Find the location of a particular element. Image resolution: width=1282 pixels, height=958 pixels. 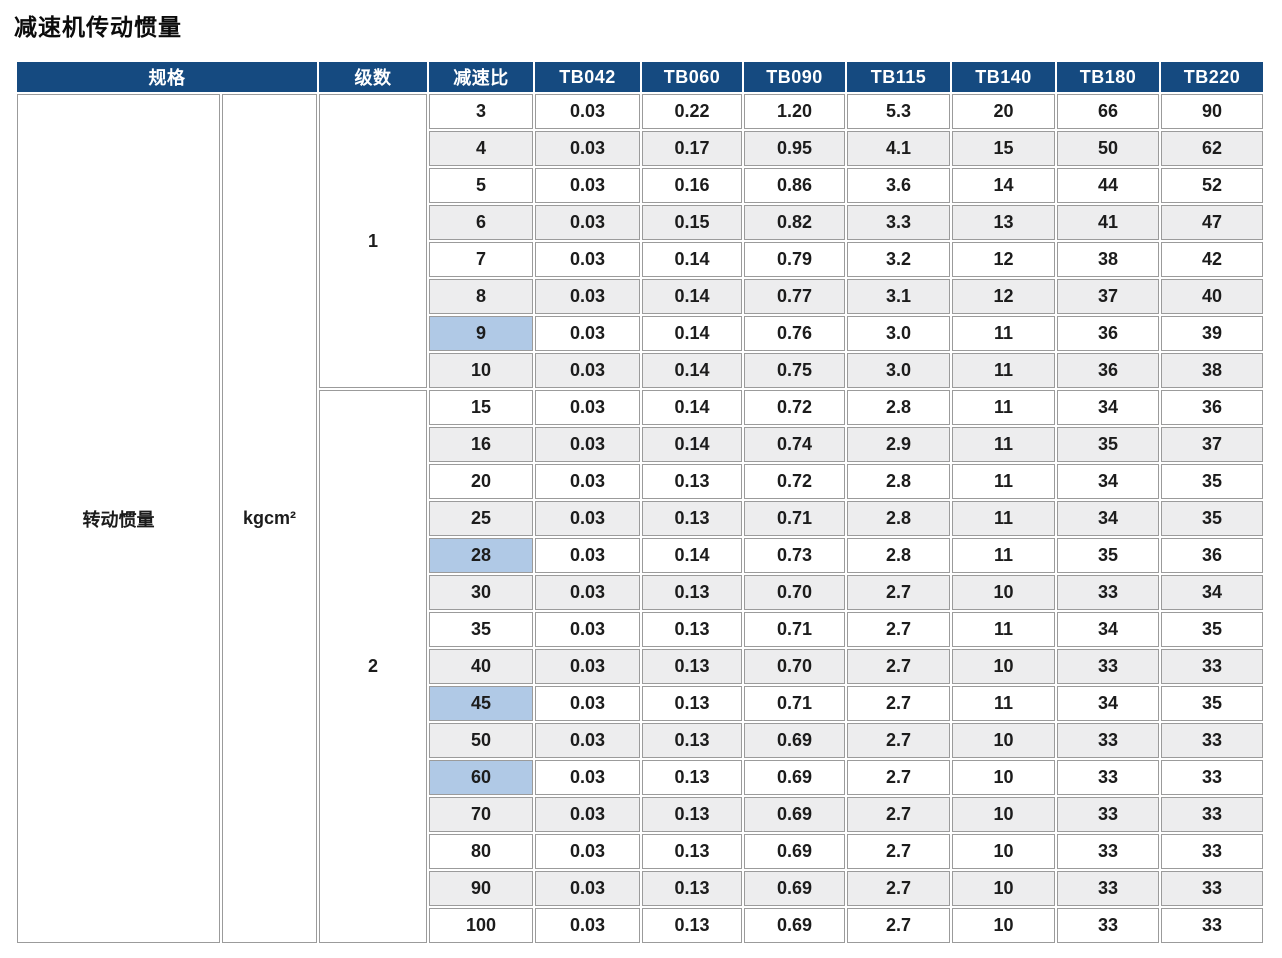

header-model: TB140 is located at coordinates (1003, 77).